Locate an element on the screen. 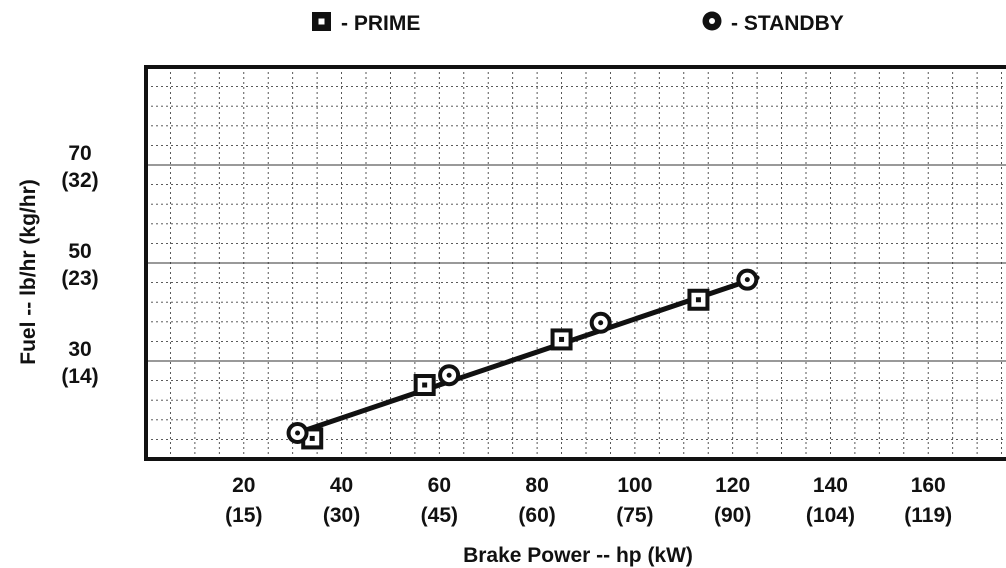 The image size is (1006, 568). y-tick-label-lb: 70 is located at coordinates (79, 153).